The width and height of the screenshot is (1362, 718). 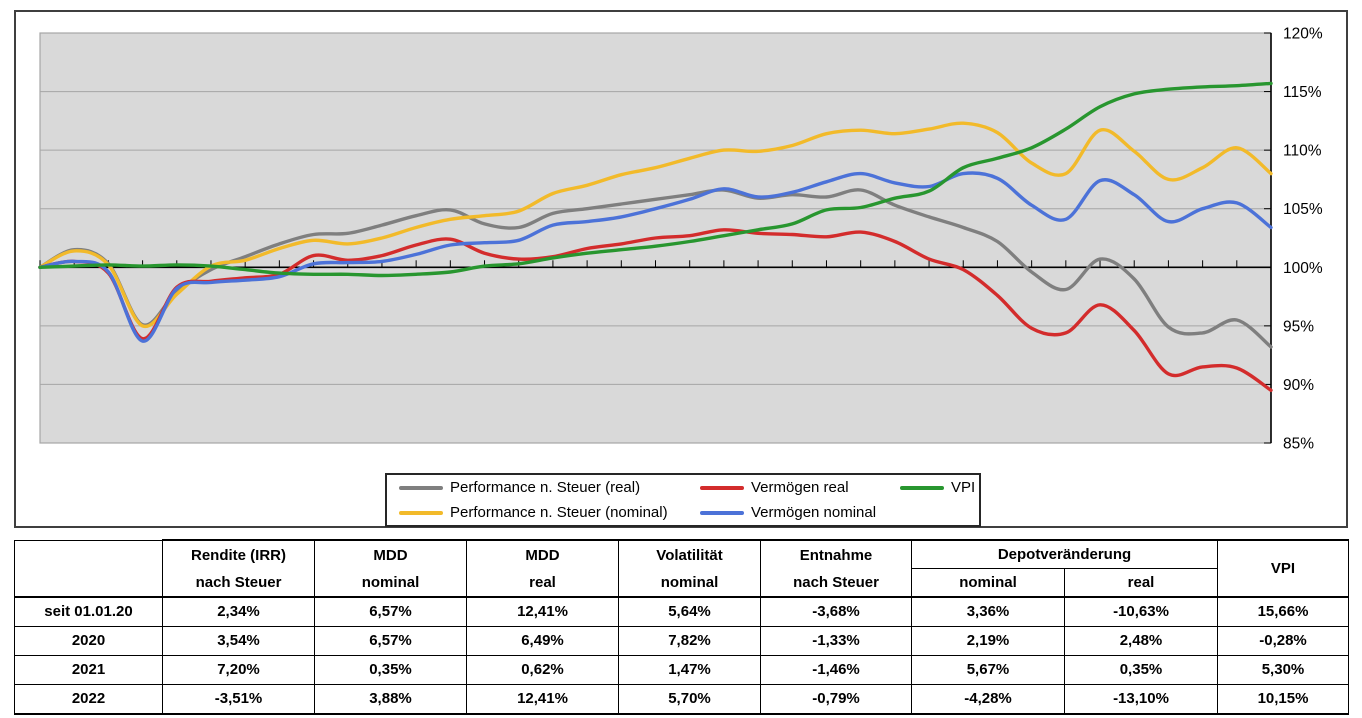 I want to click on y-axis-label: 95%, so click(x=1298, y=326).